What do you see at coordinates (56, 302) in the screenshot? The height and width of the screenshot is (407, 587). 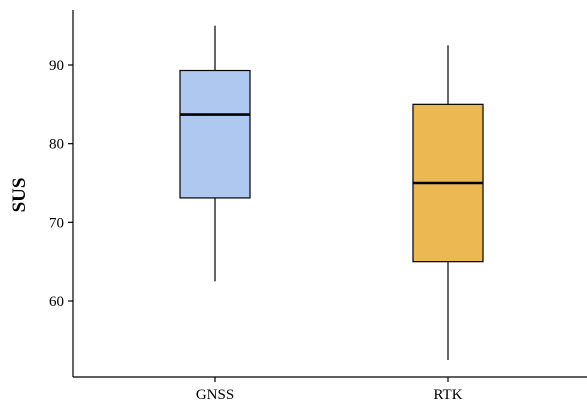 I see `y-tick-label: 60` at bounding box center [56, 302].